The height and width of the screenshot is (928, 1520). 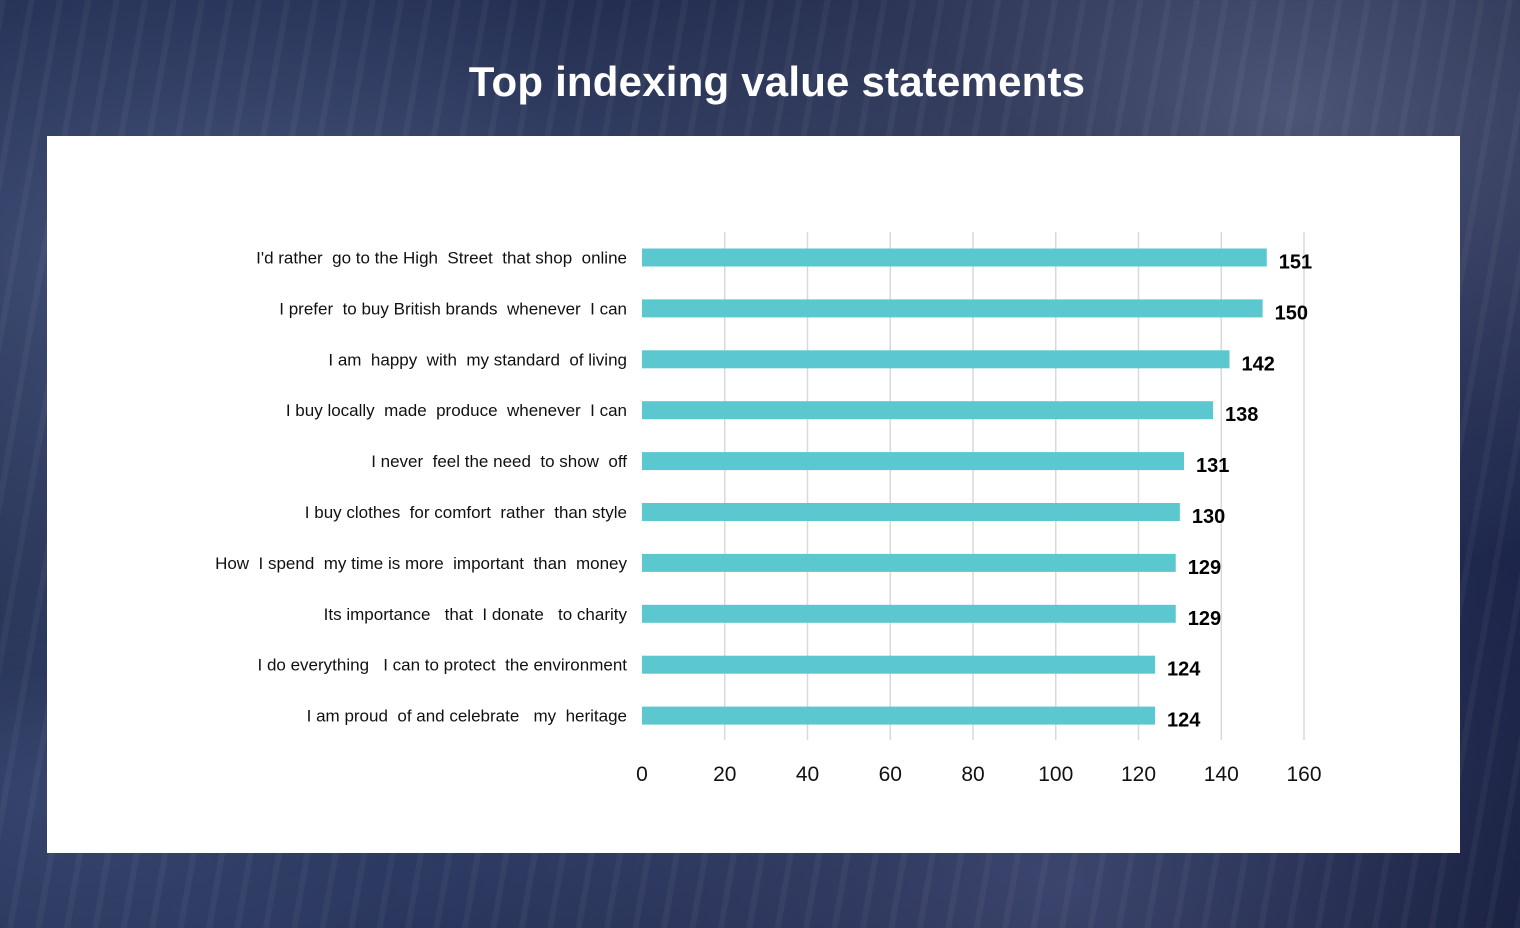 I want to click on x-tick-label: 40, so click(x=807, y=774).